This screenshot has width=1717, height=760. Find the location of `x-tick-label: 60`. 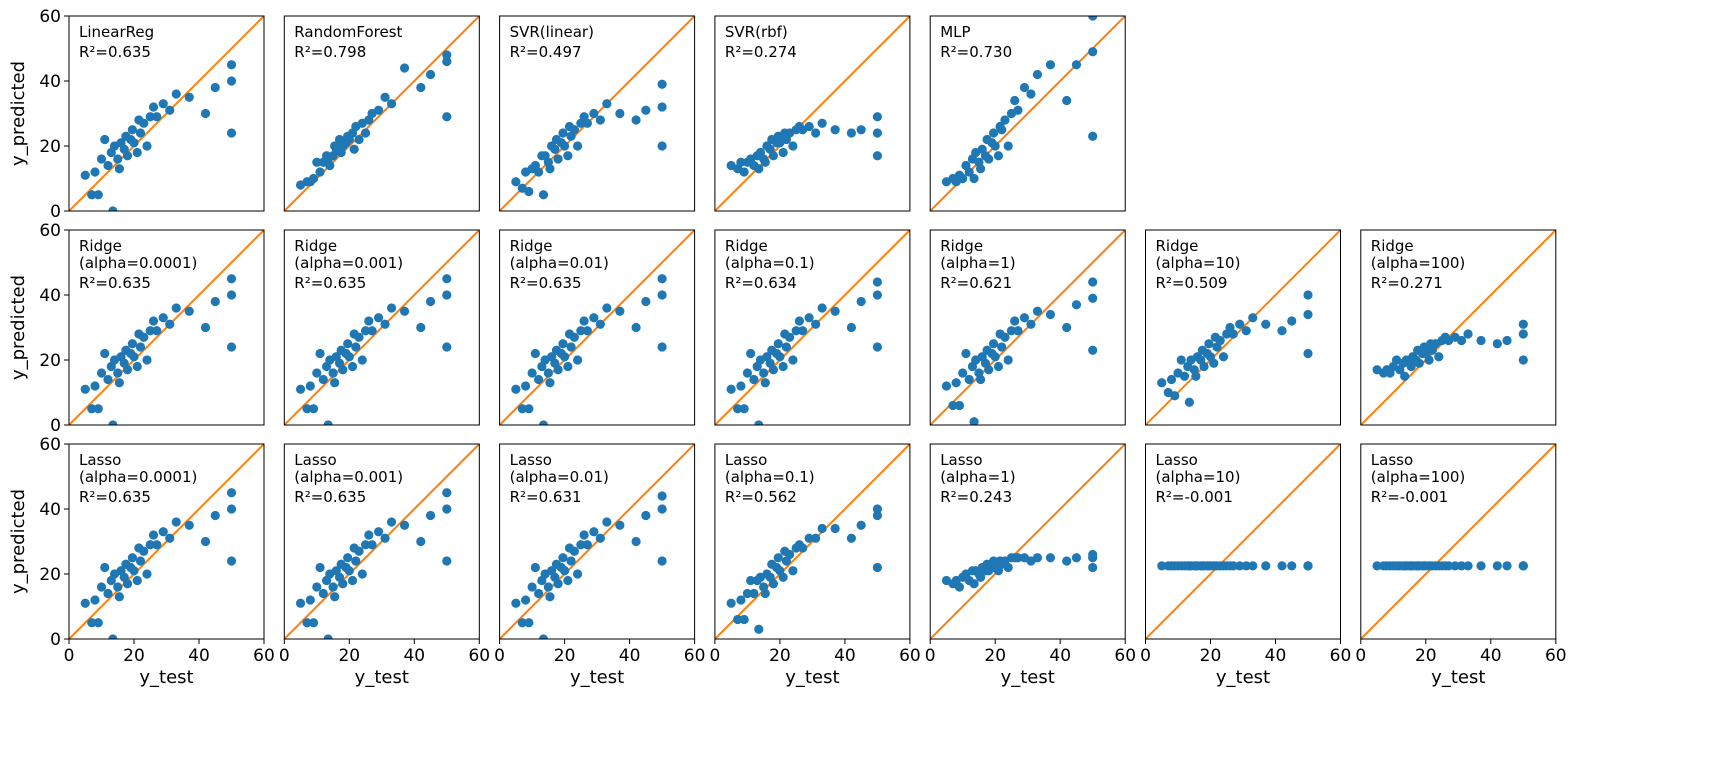

x-tick-label: 60 is located at coordinates (1125, 656).